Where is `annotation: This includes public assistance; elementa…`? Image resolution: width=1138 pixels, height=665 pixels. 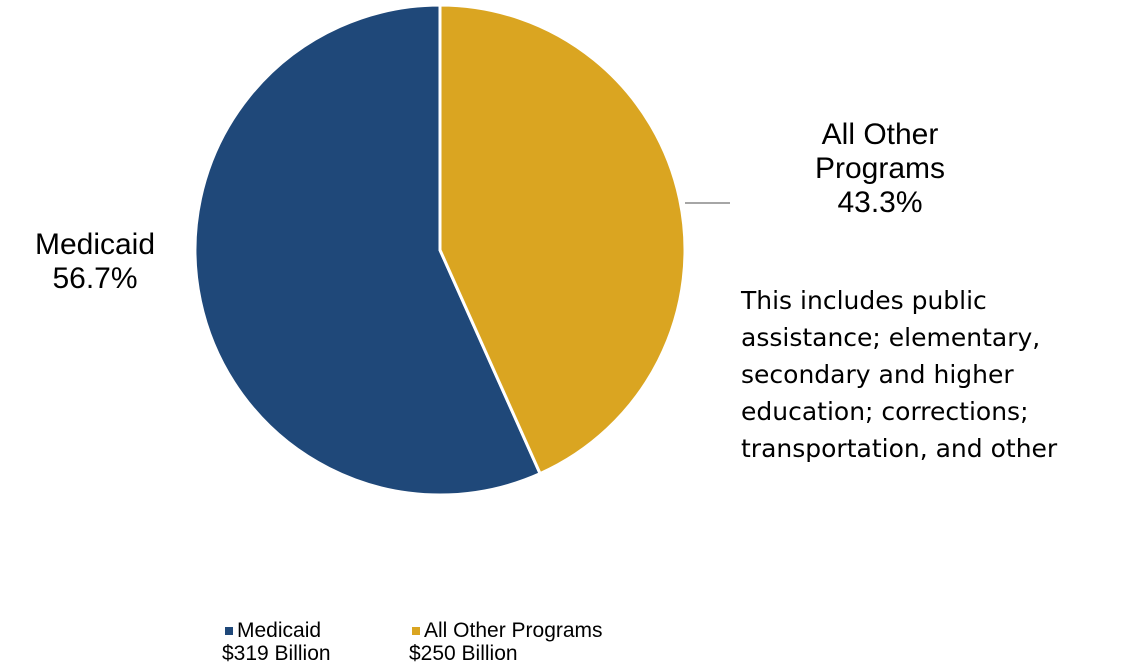
annotation: This includes public assistance; elementa… is located at coordinates (899, 374).